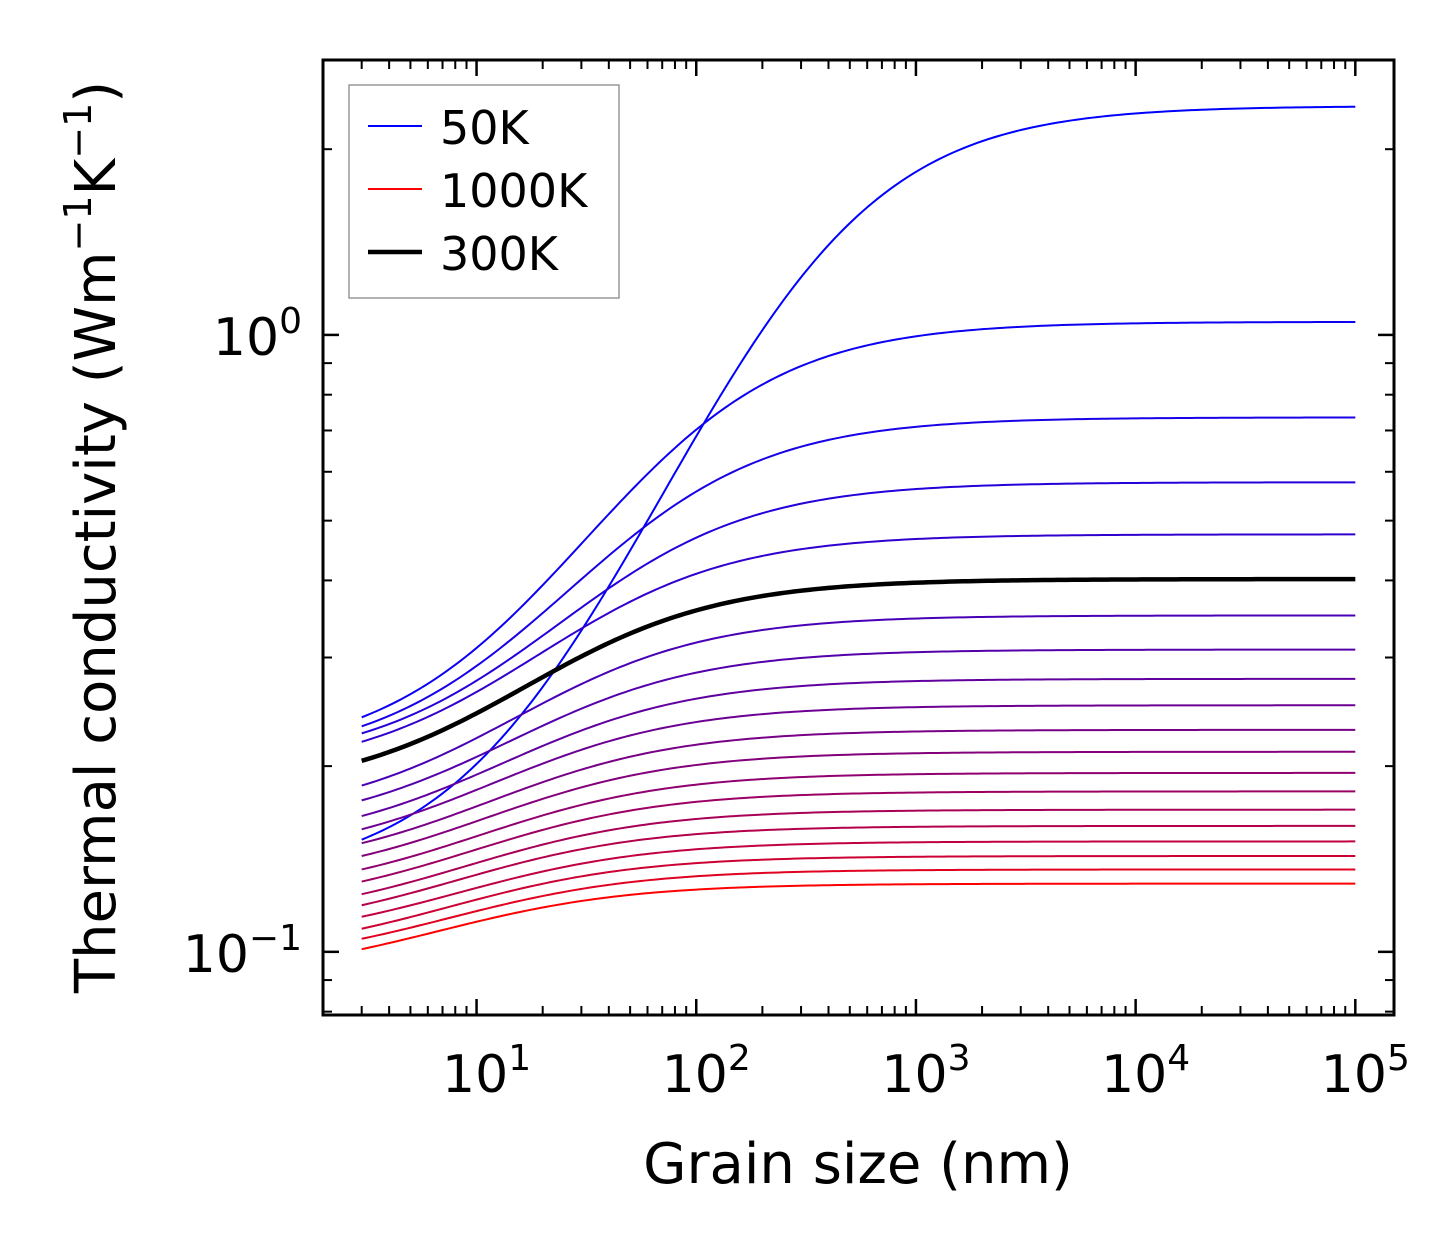 The image size is (1454, 1254). What do you see at coordinates (706, 1071) in the screenshot?
I see `x-tick-label-2: 102` at bounding box center [706, 1071].